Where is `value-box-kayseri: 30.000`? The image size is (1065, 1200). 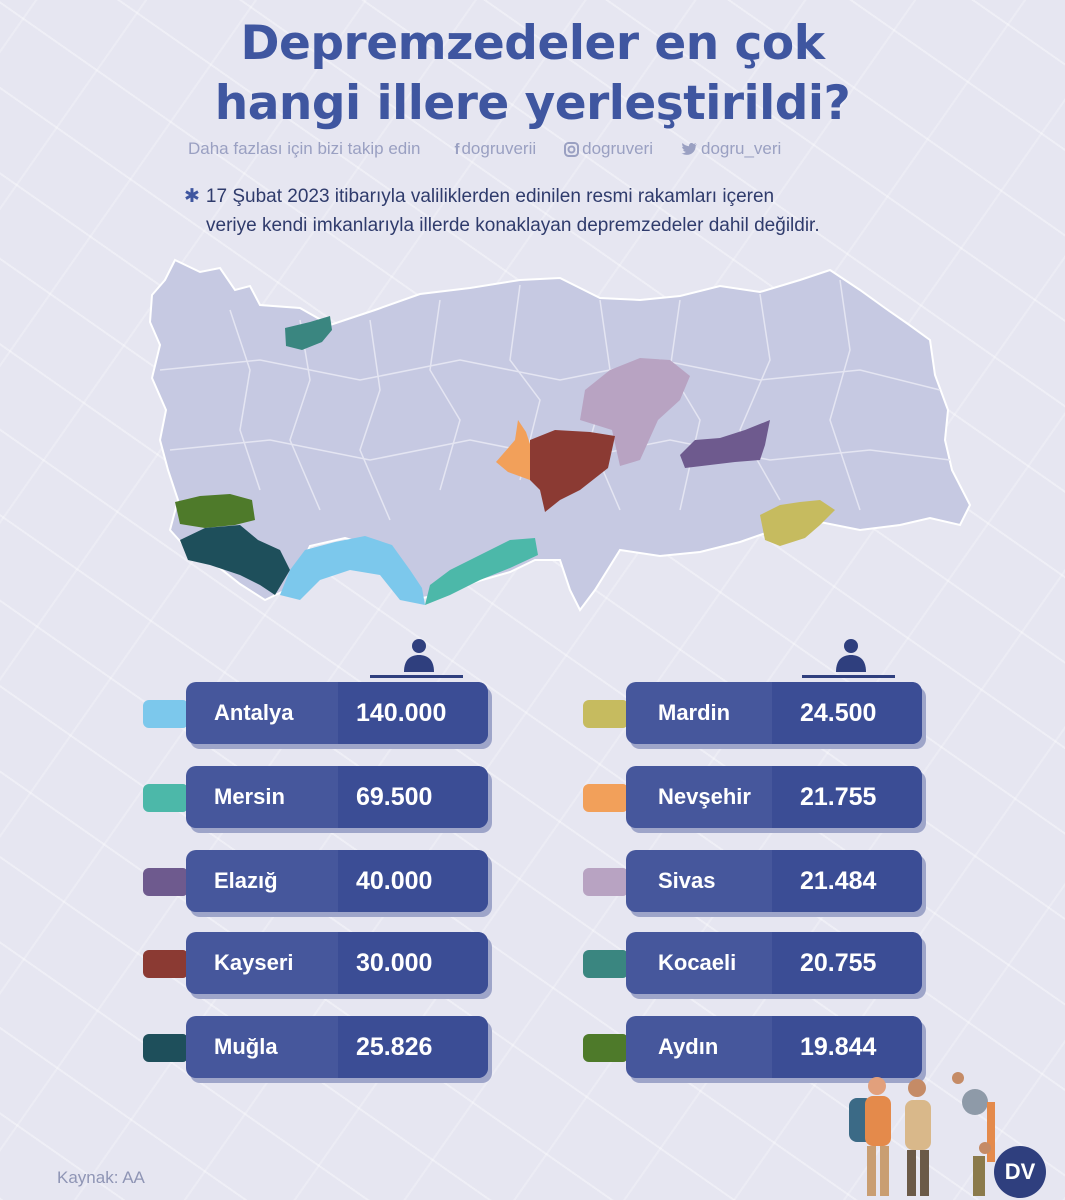
value-box-kayseri: 30.000 is located at coordinates (413, 963).